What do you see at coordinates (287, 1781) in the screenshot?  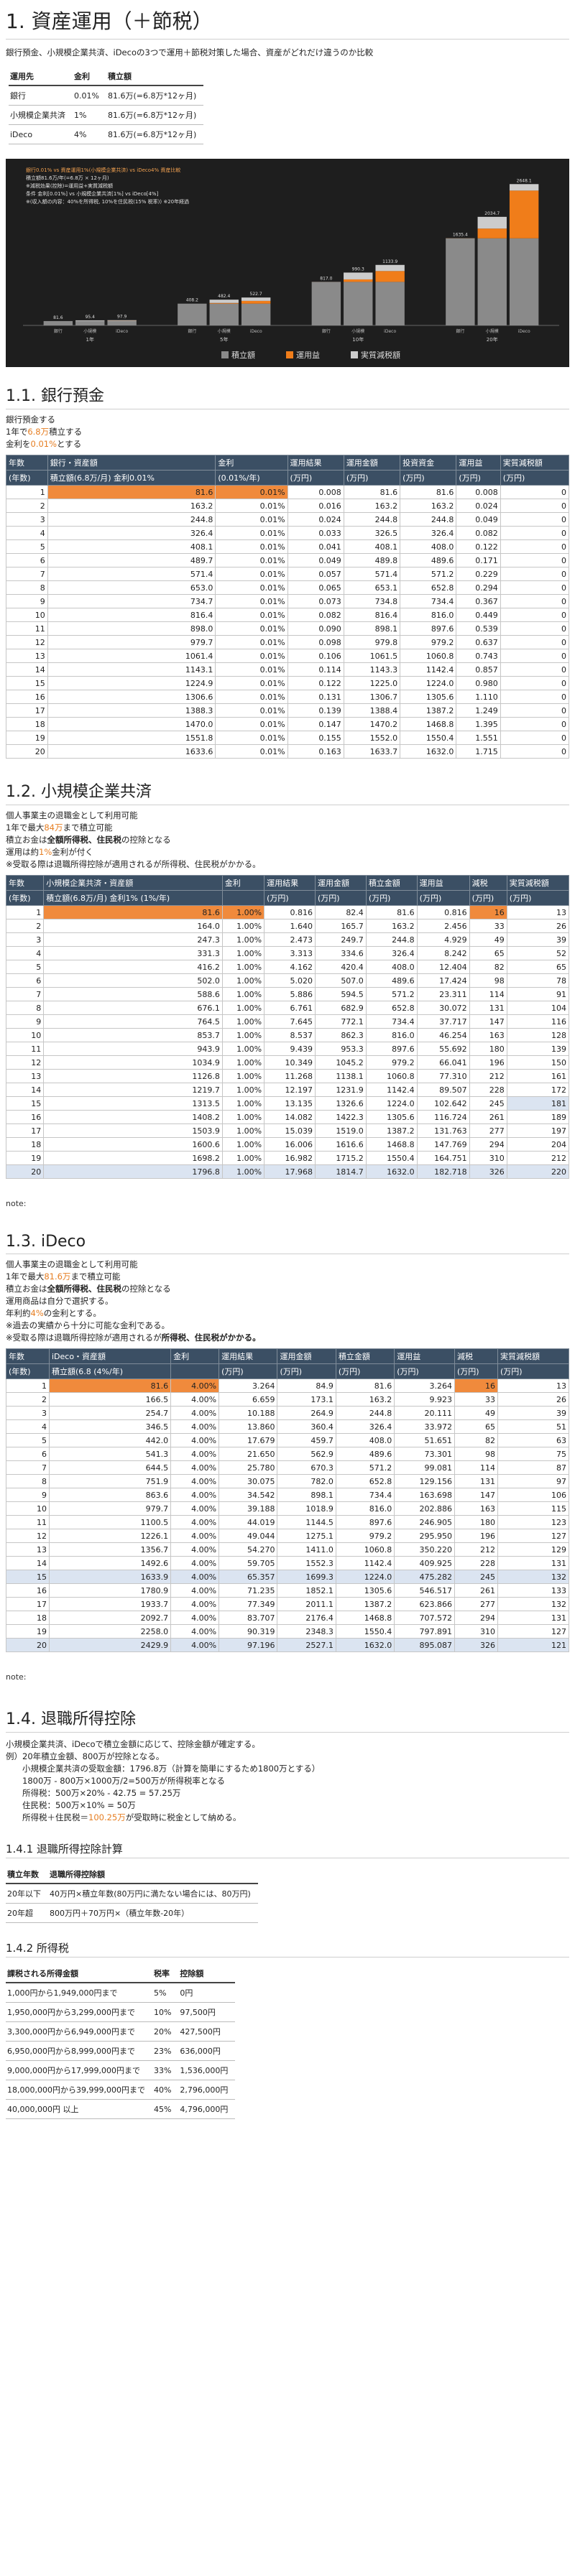 I see `retire-line: 1800万 - 800万×1000万/2=500万が所得税率となる` at bounding box center [287, 1781].